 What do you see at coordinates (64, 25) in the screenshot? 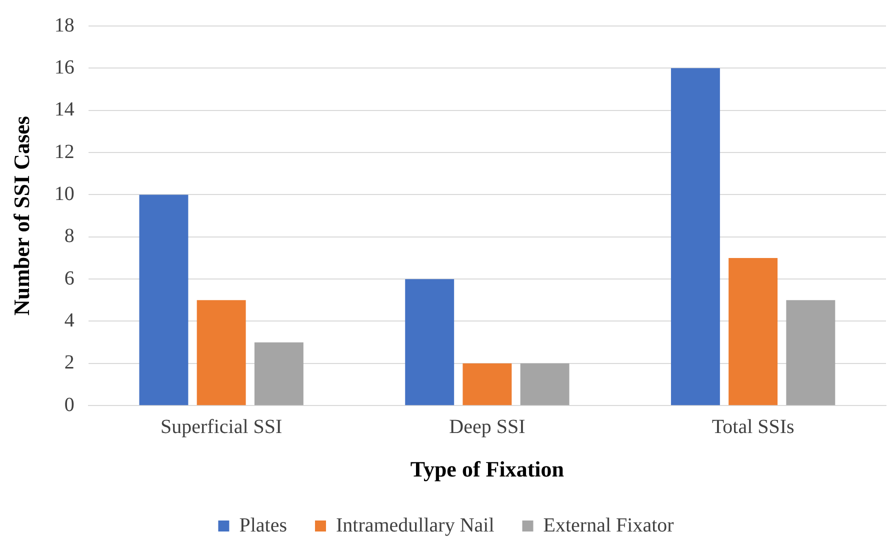
I see `y-tick-label: 18` at bounding box center [64, 25].